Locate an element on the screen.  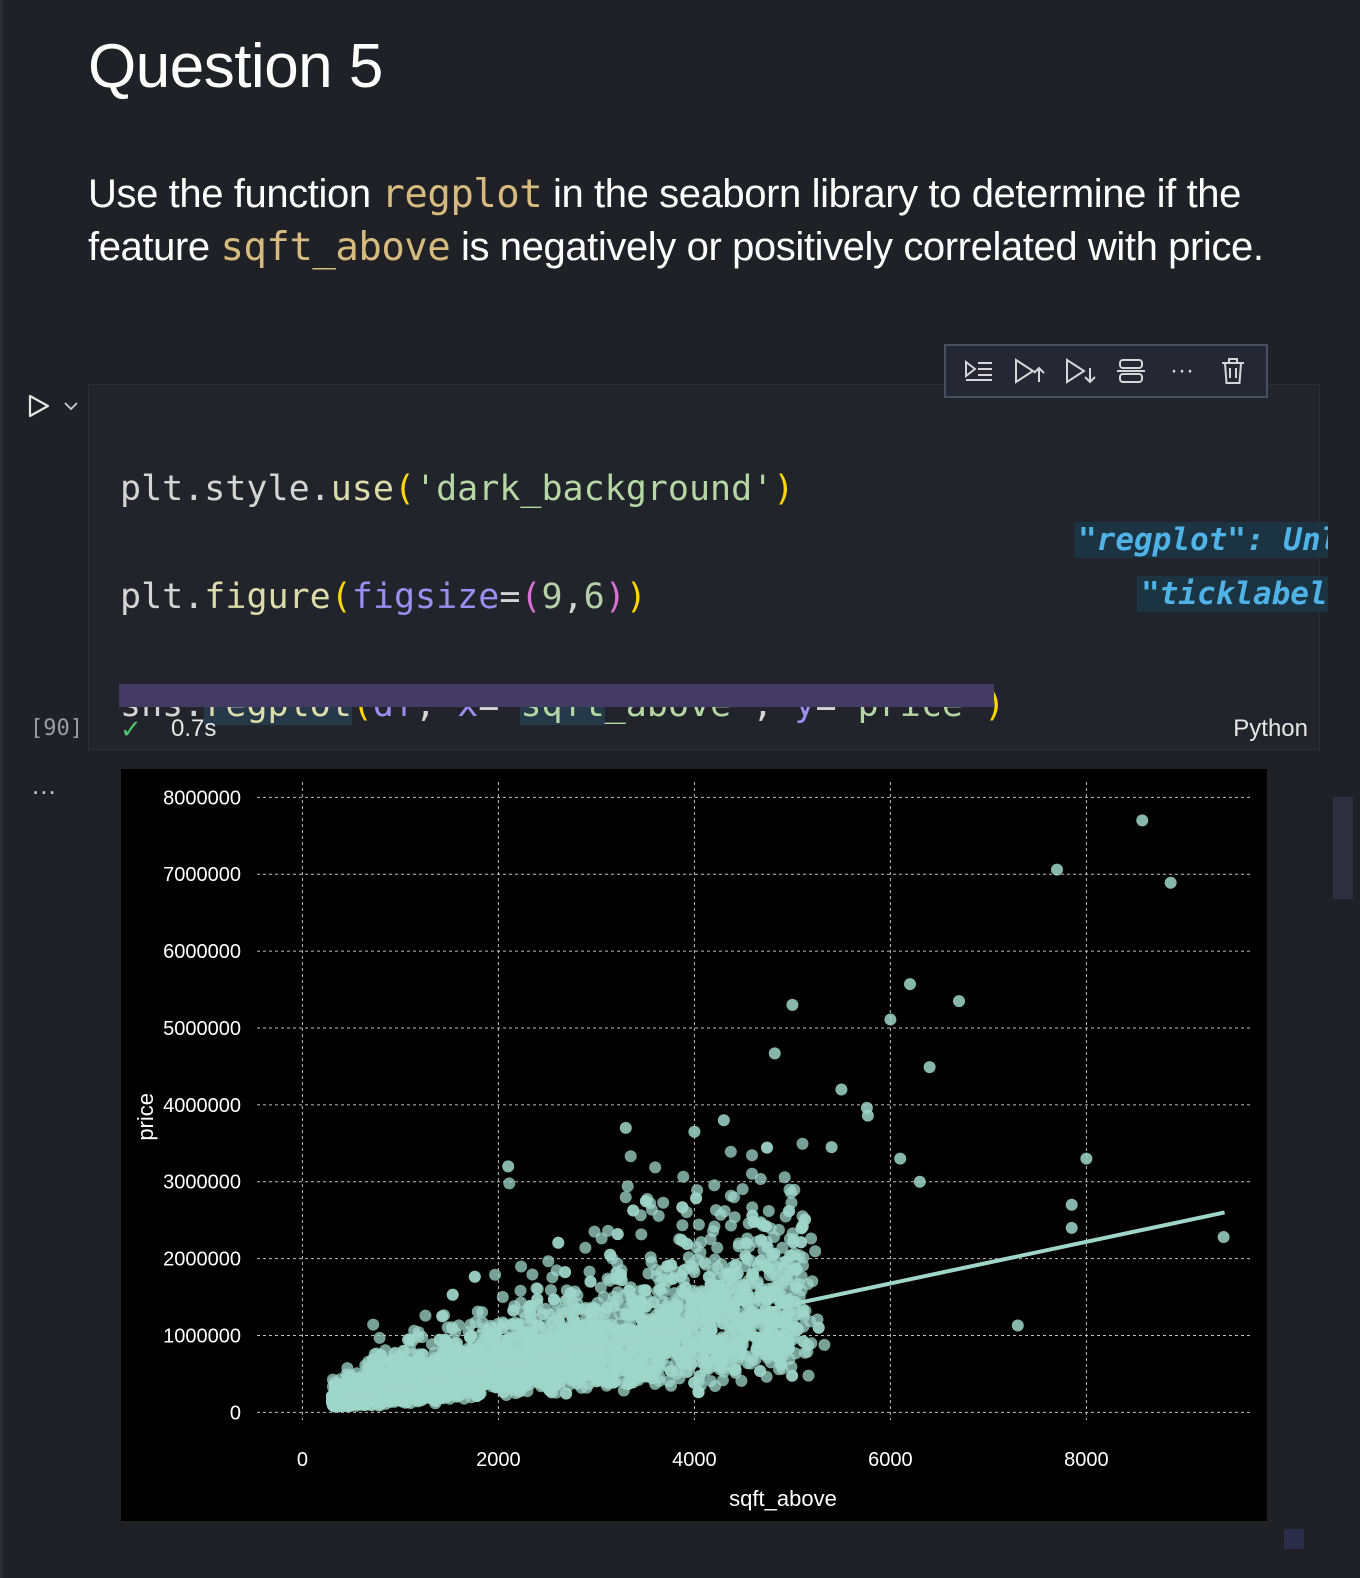
run-cell-icon is located at coordinates (39, 406).